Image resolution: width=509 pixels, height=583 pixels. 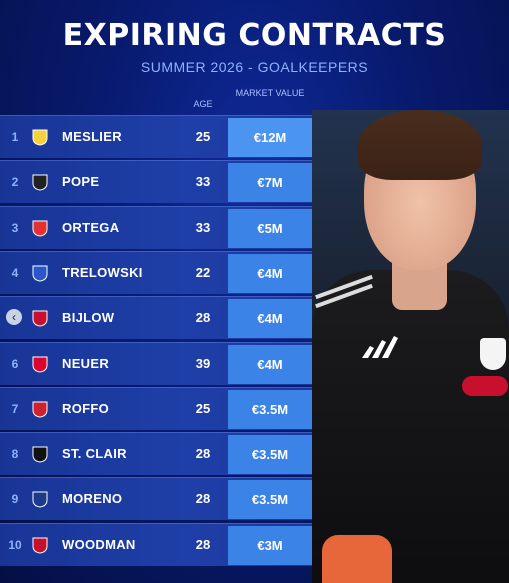 What do you see at coordinates (40, 137) in the screenshot?
I see `leeds-crest-icon` at bounding box center [40, 137].